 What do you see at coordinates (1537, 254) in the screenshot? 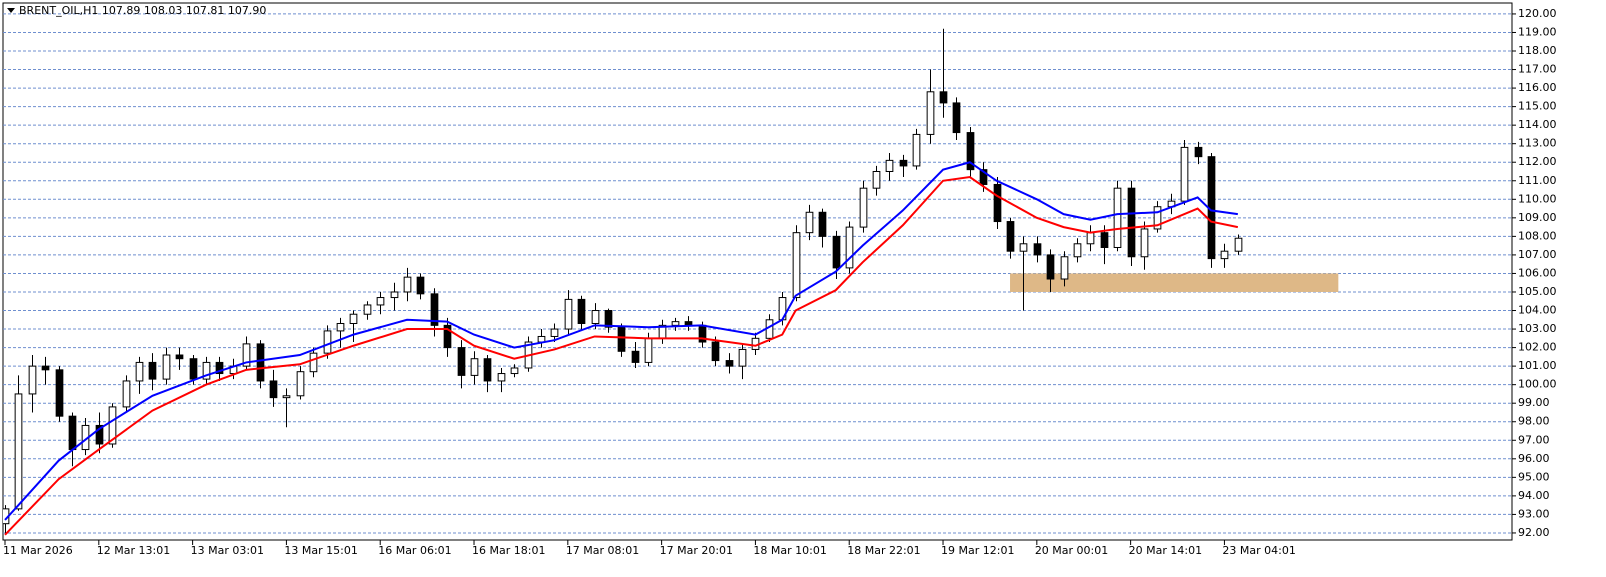
I see `y-tick-label: 107.00` at bounding box center [1537, 254].